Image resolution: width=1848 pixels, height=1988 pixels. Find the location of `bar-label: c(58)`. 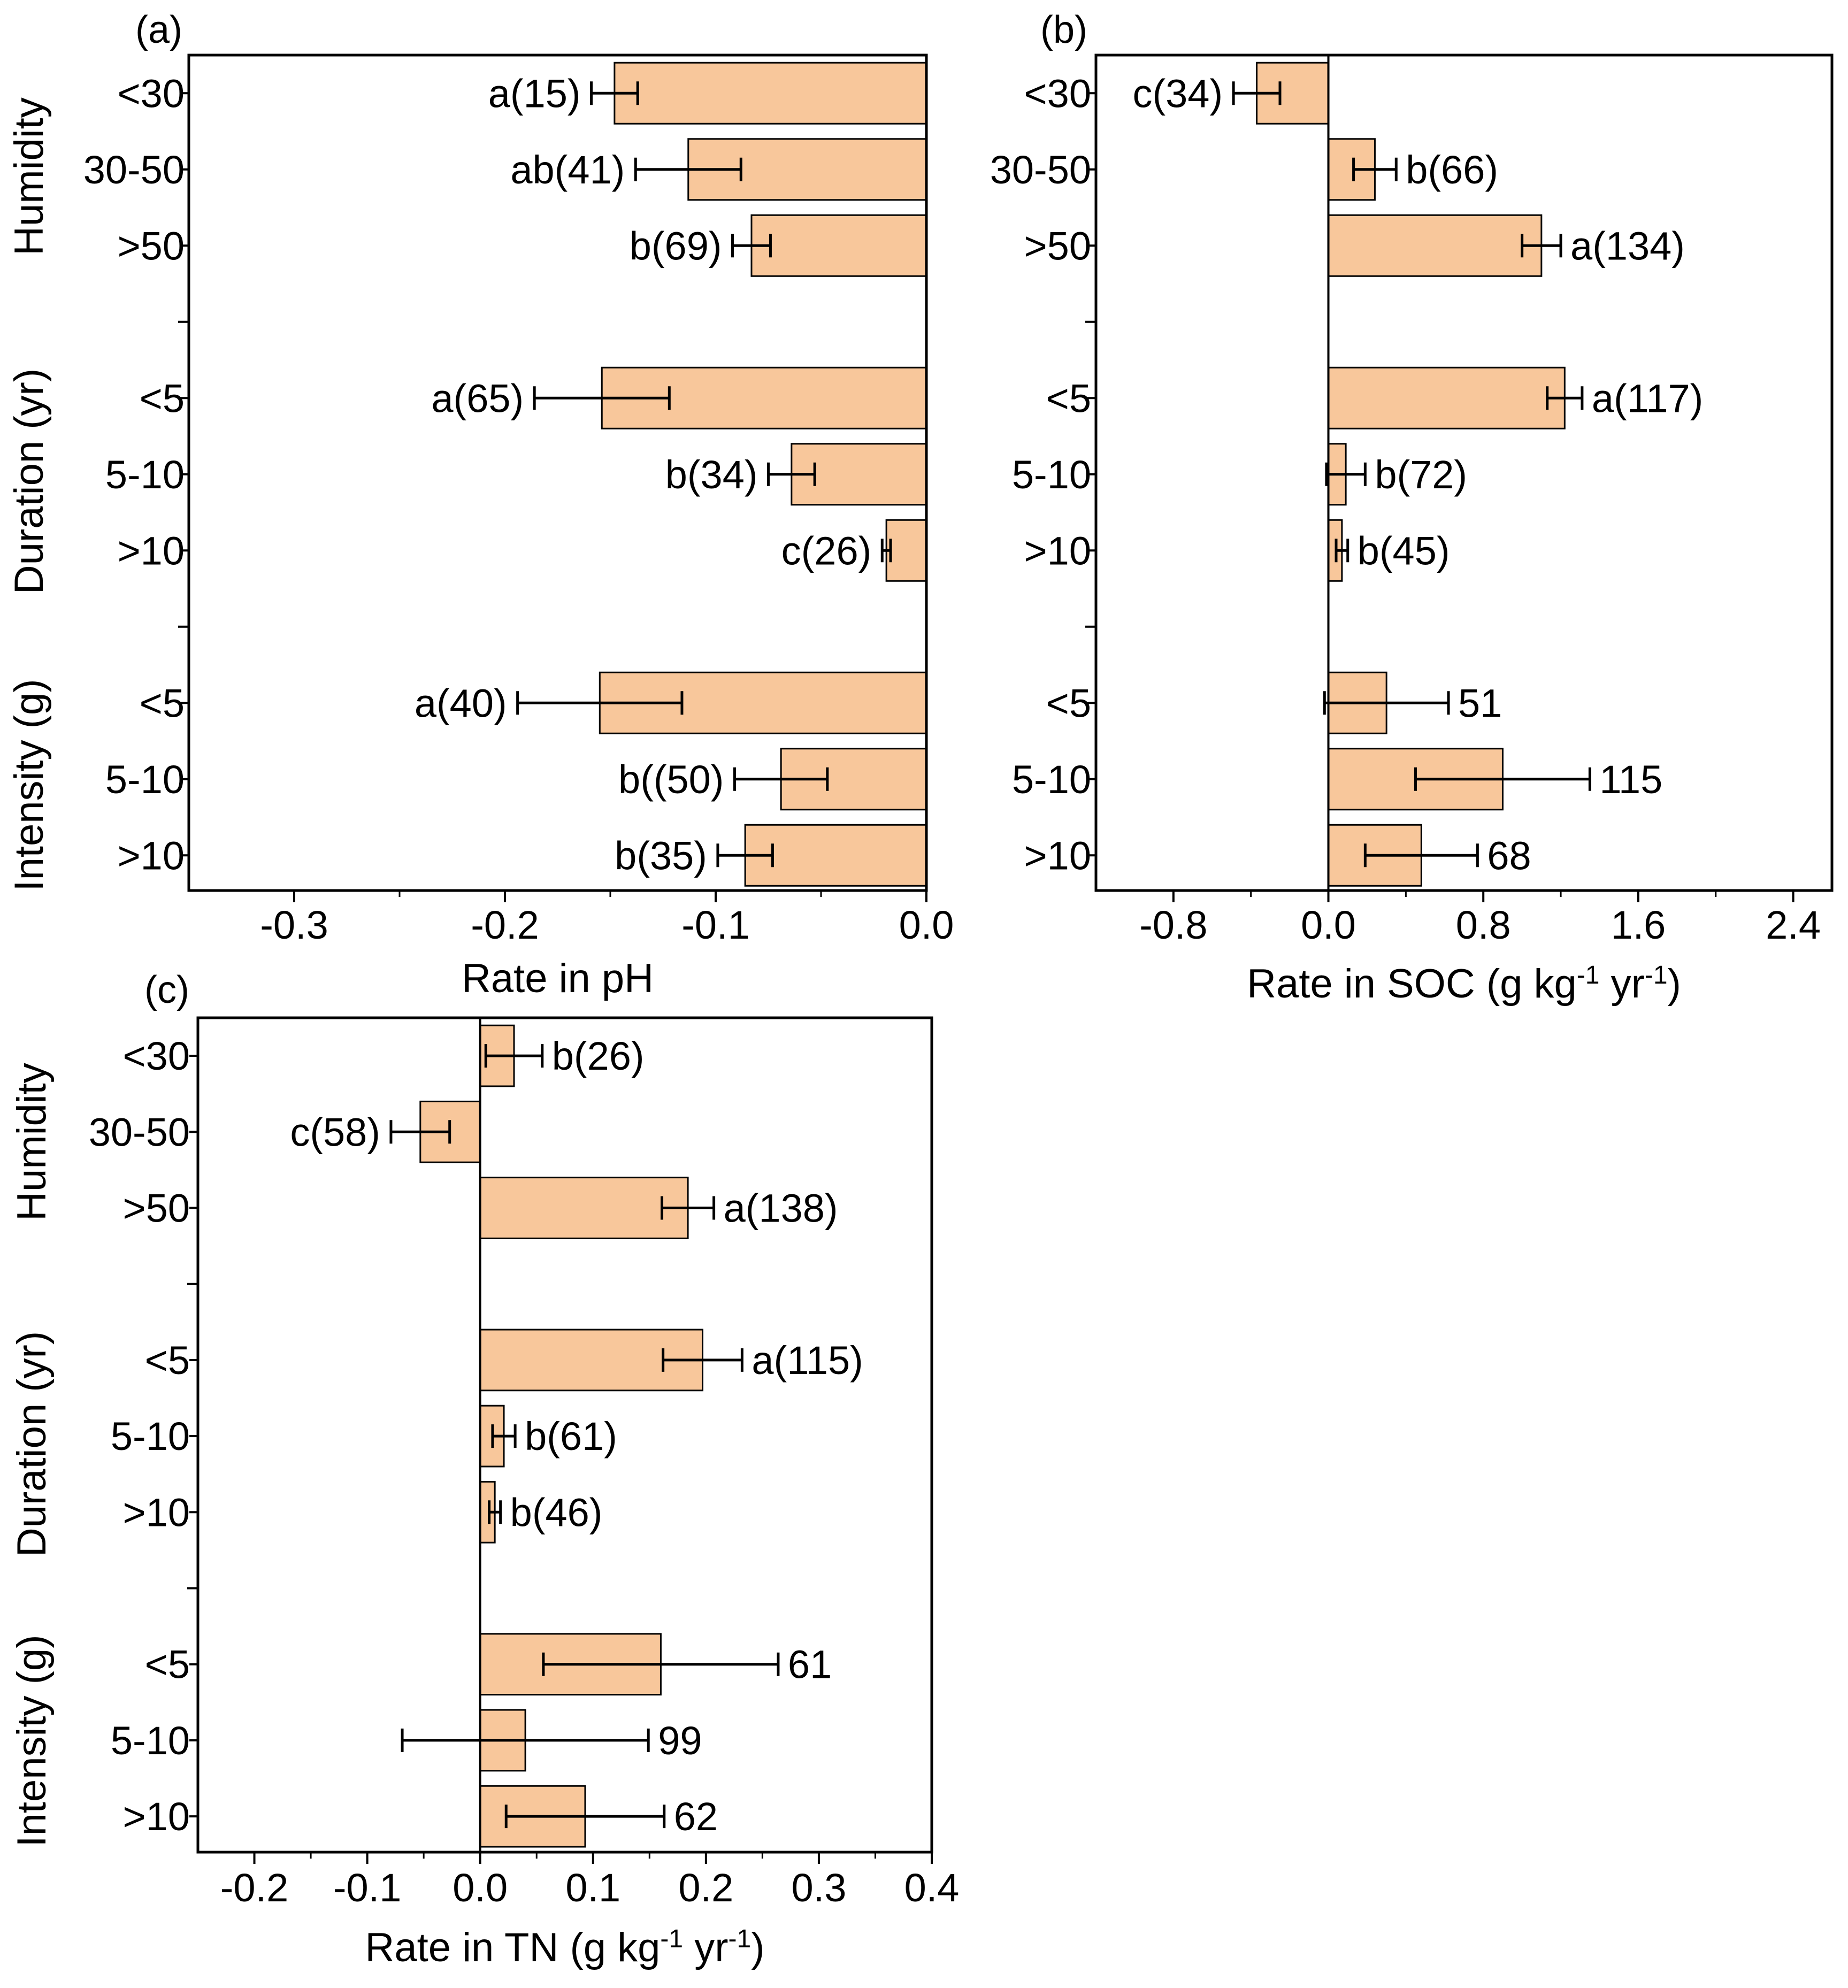

bar-label: c(58) is located at coordinates (335, 1132).